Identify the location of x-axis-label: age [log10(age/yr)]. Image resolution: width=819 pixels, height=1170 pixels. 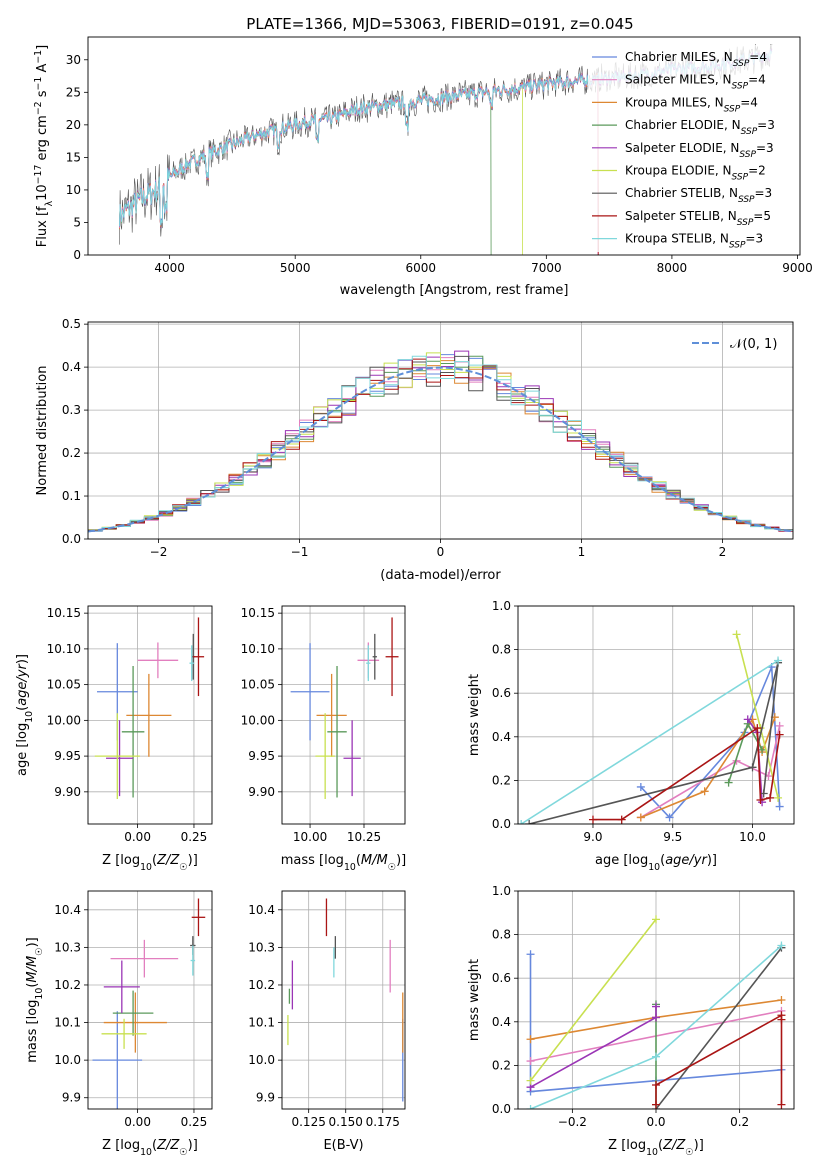
(656, 863).